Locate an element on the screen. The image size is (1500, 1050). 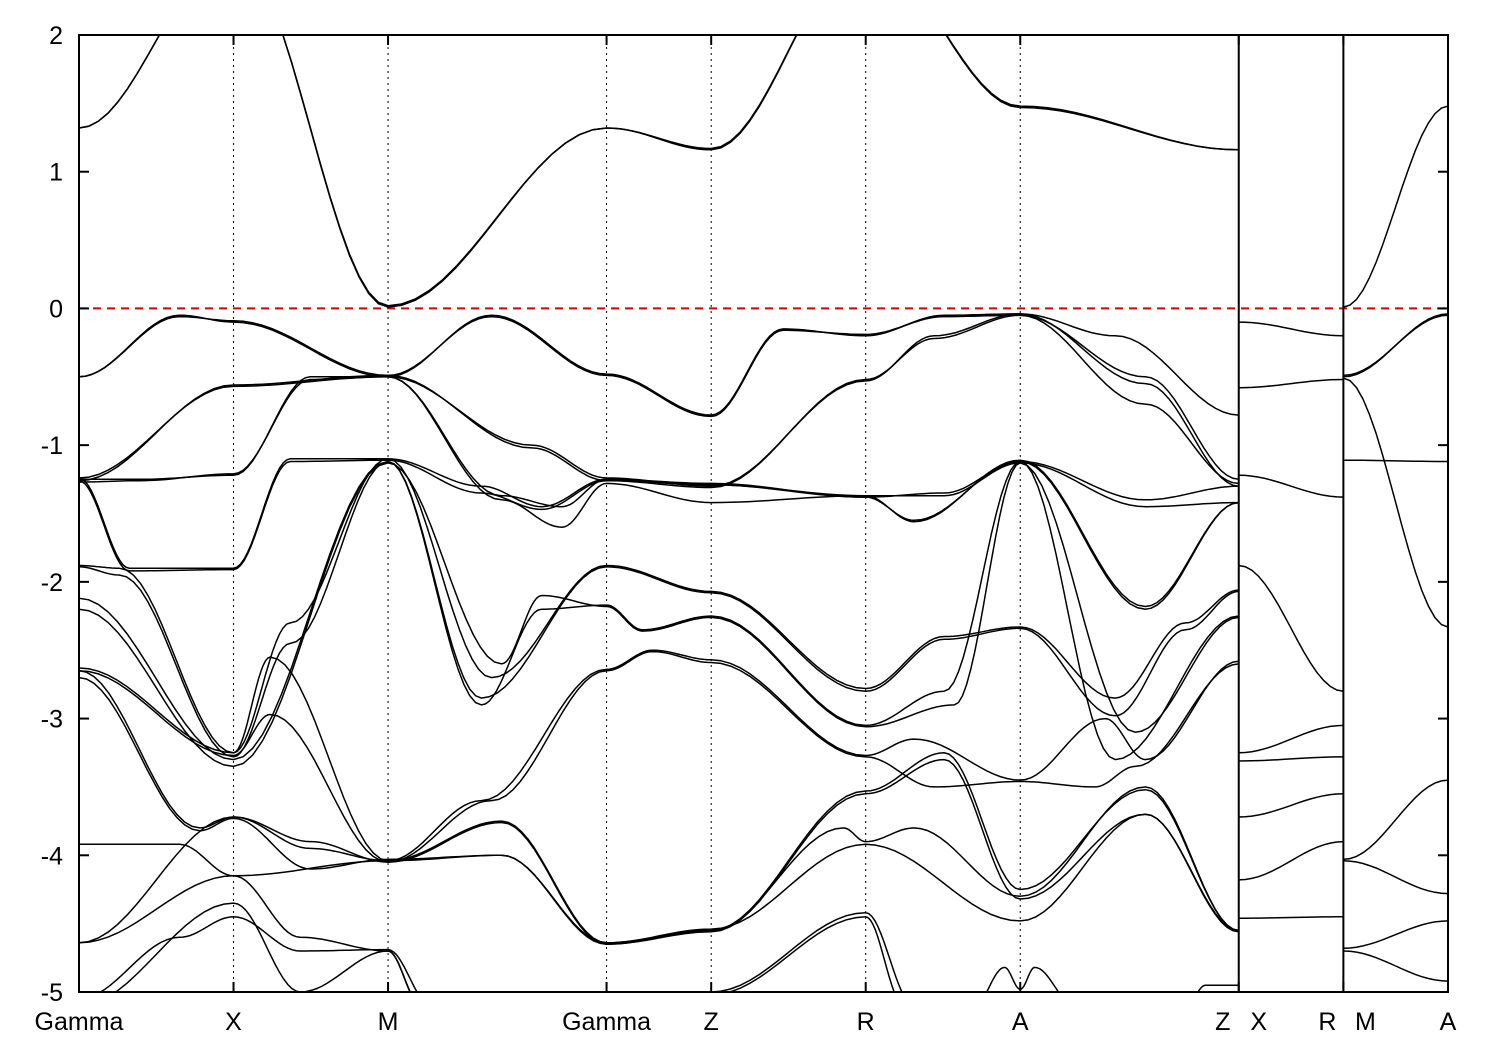
y-tick-label: -4 is located at coordinates (52, 856).